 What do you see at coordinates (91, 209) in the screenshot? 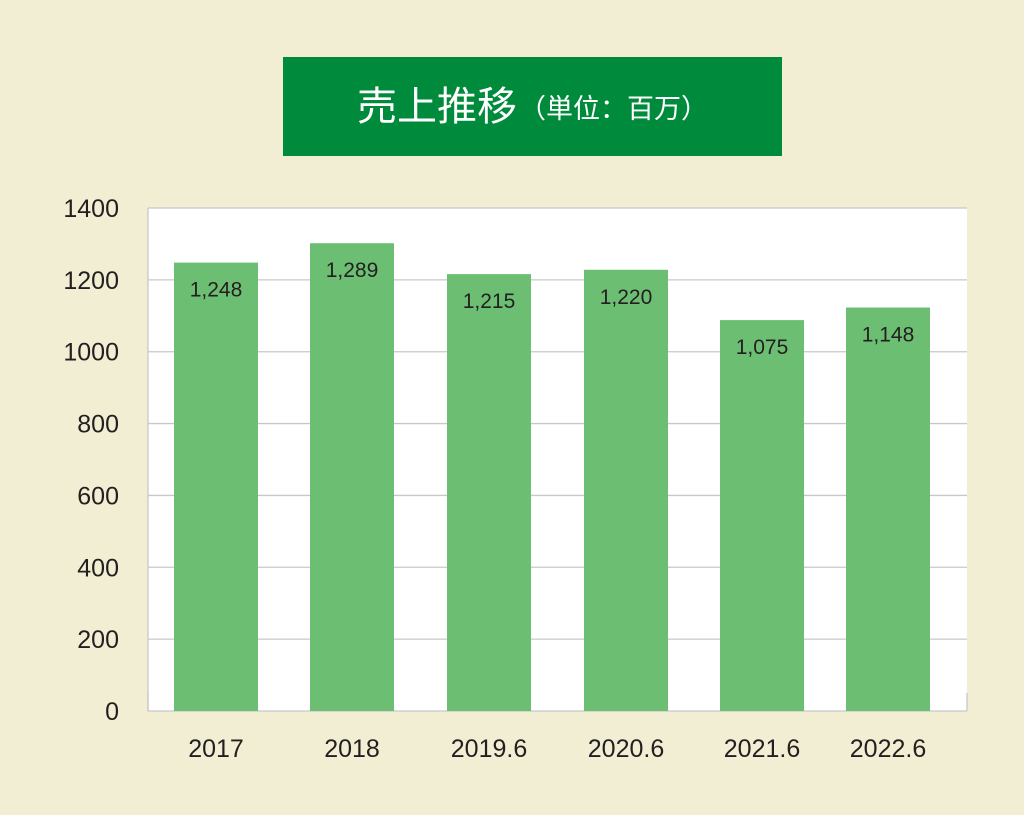
I see `y-tick-label: 1400` at bounding box center [91, 209].